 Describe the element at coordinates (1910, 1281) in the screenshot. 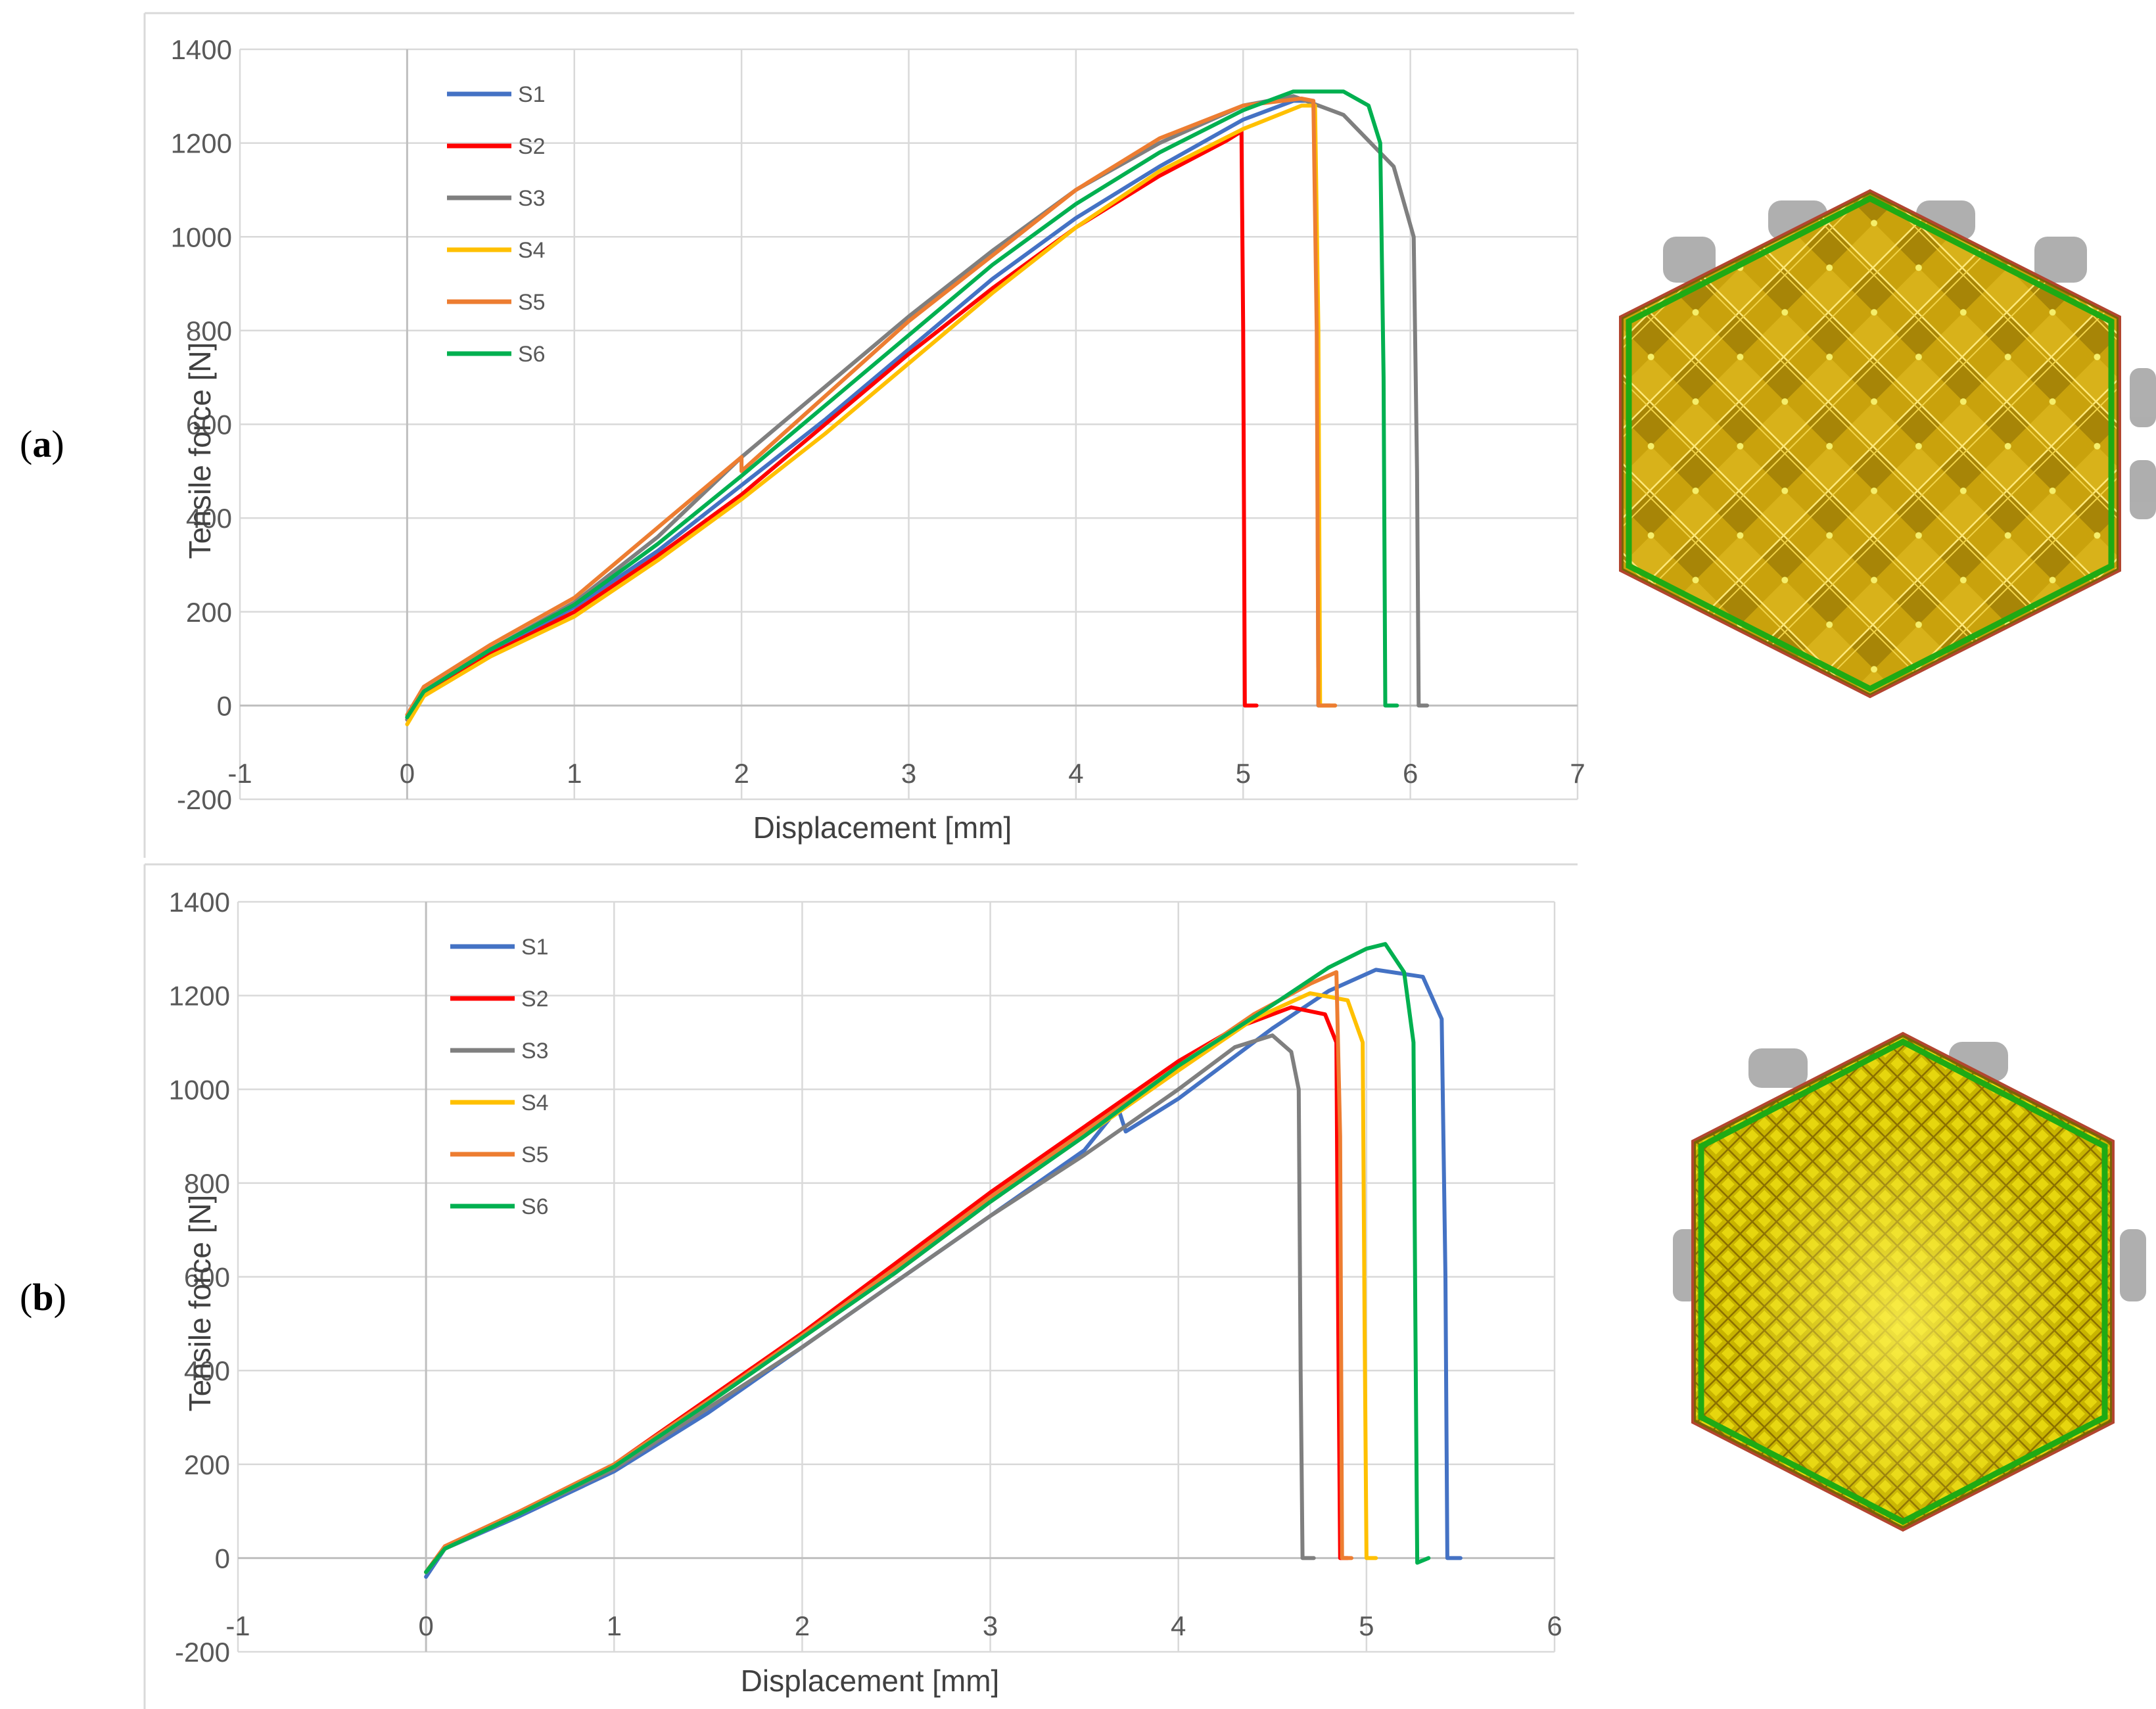

I see `specimen-render-b` at that location.